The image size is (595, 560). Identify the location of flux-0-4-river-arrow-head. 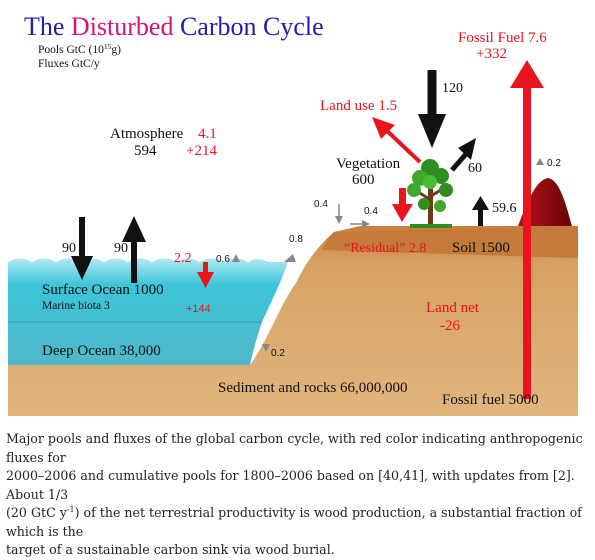
(366, 224).